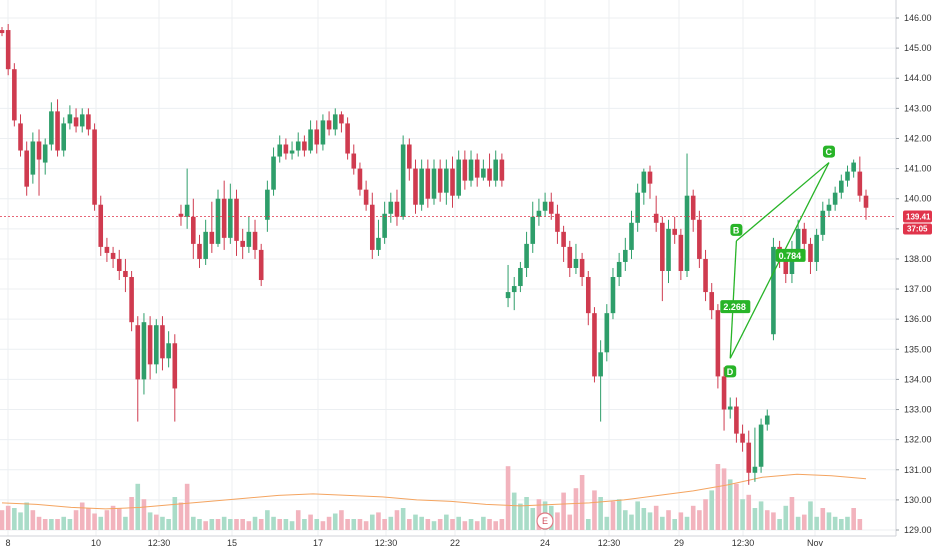  I want to click on pattern-leg, so click(782, 202).